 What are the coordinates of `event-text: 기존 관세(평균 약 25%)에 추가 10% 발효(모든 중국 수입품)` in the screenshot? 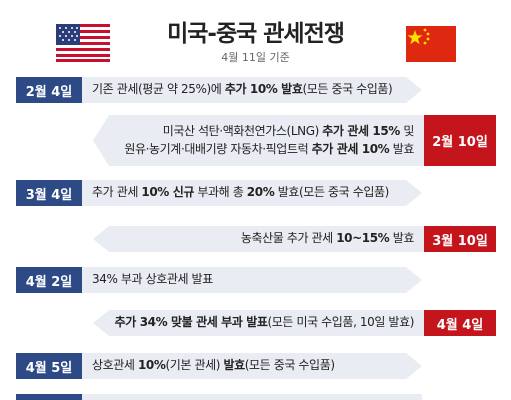 It's located at (242, 89).